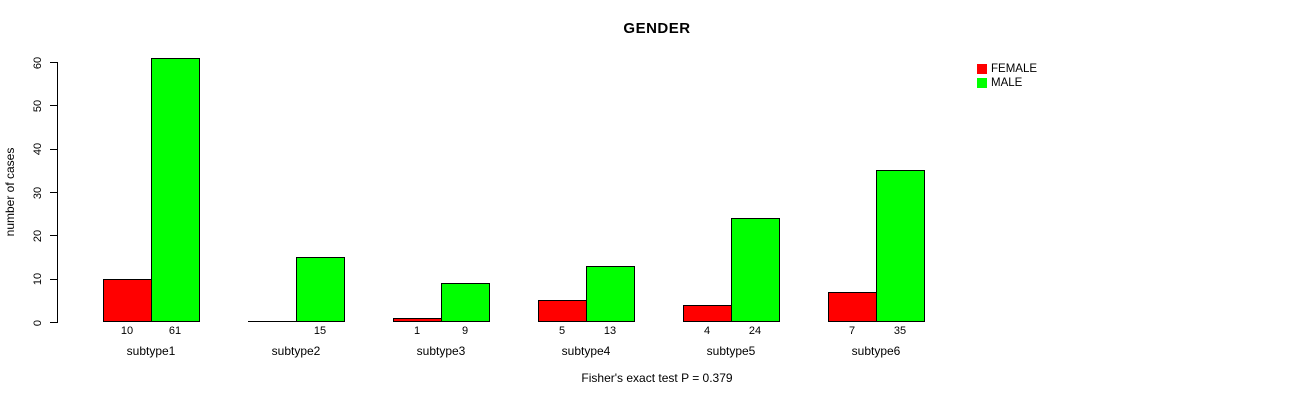 The image size is (1290, 400). I want to click on bar-value-label: 4, so click(707, 331).